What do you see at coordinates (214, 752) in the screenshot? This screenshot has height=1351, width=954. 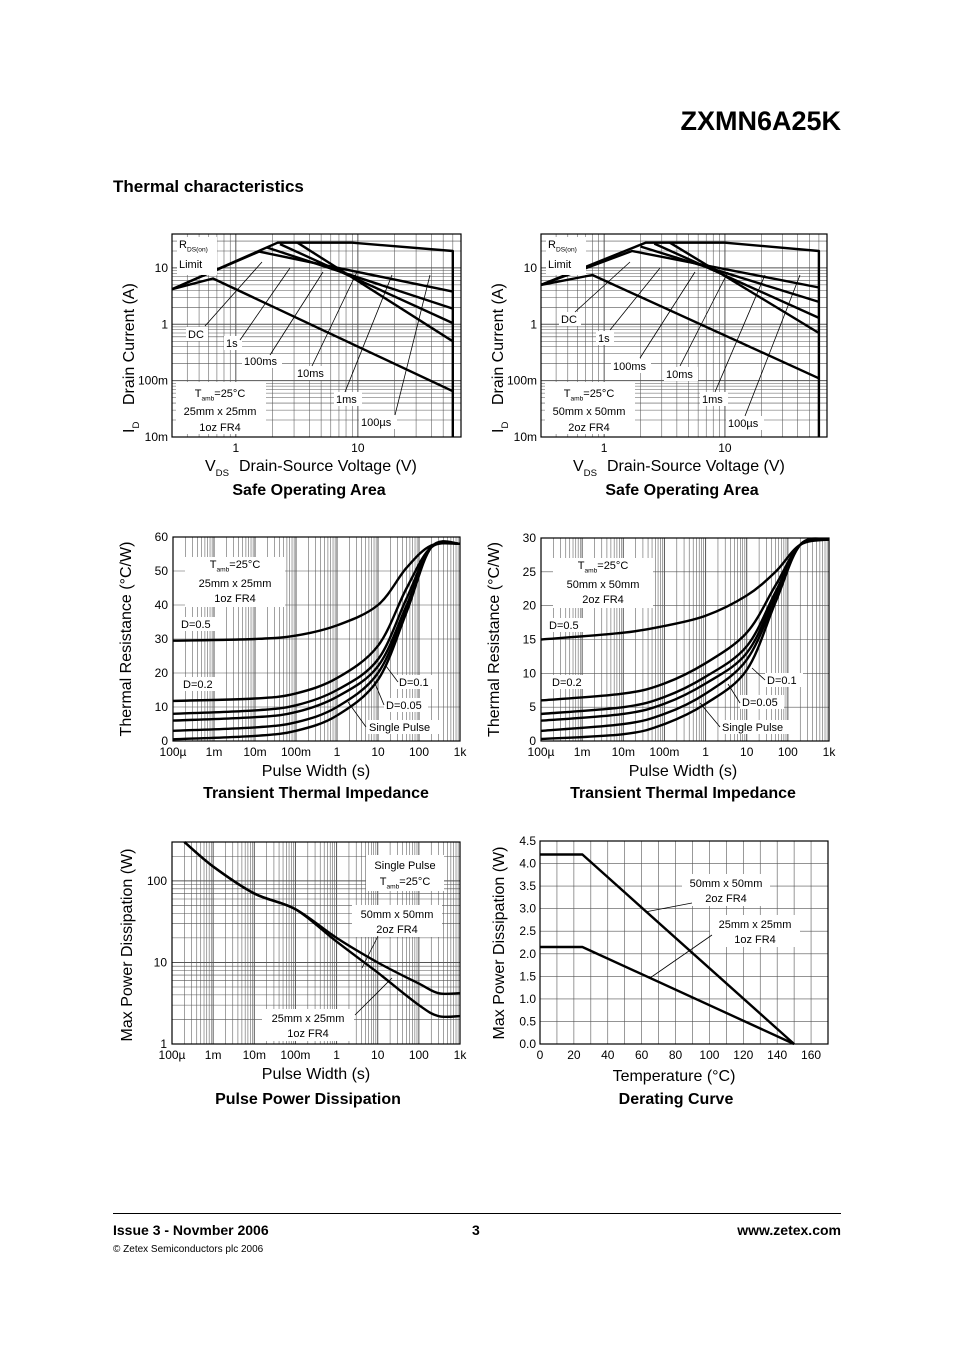 I see `x-tick-label: 1m` at bounding box center [214, 752].